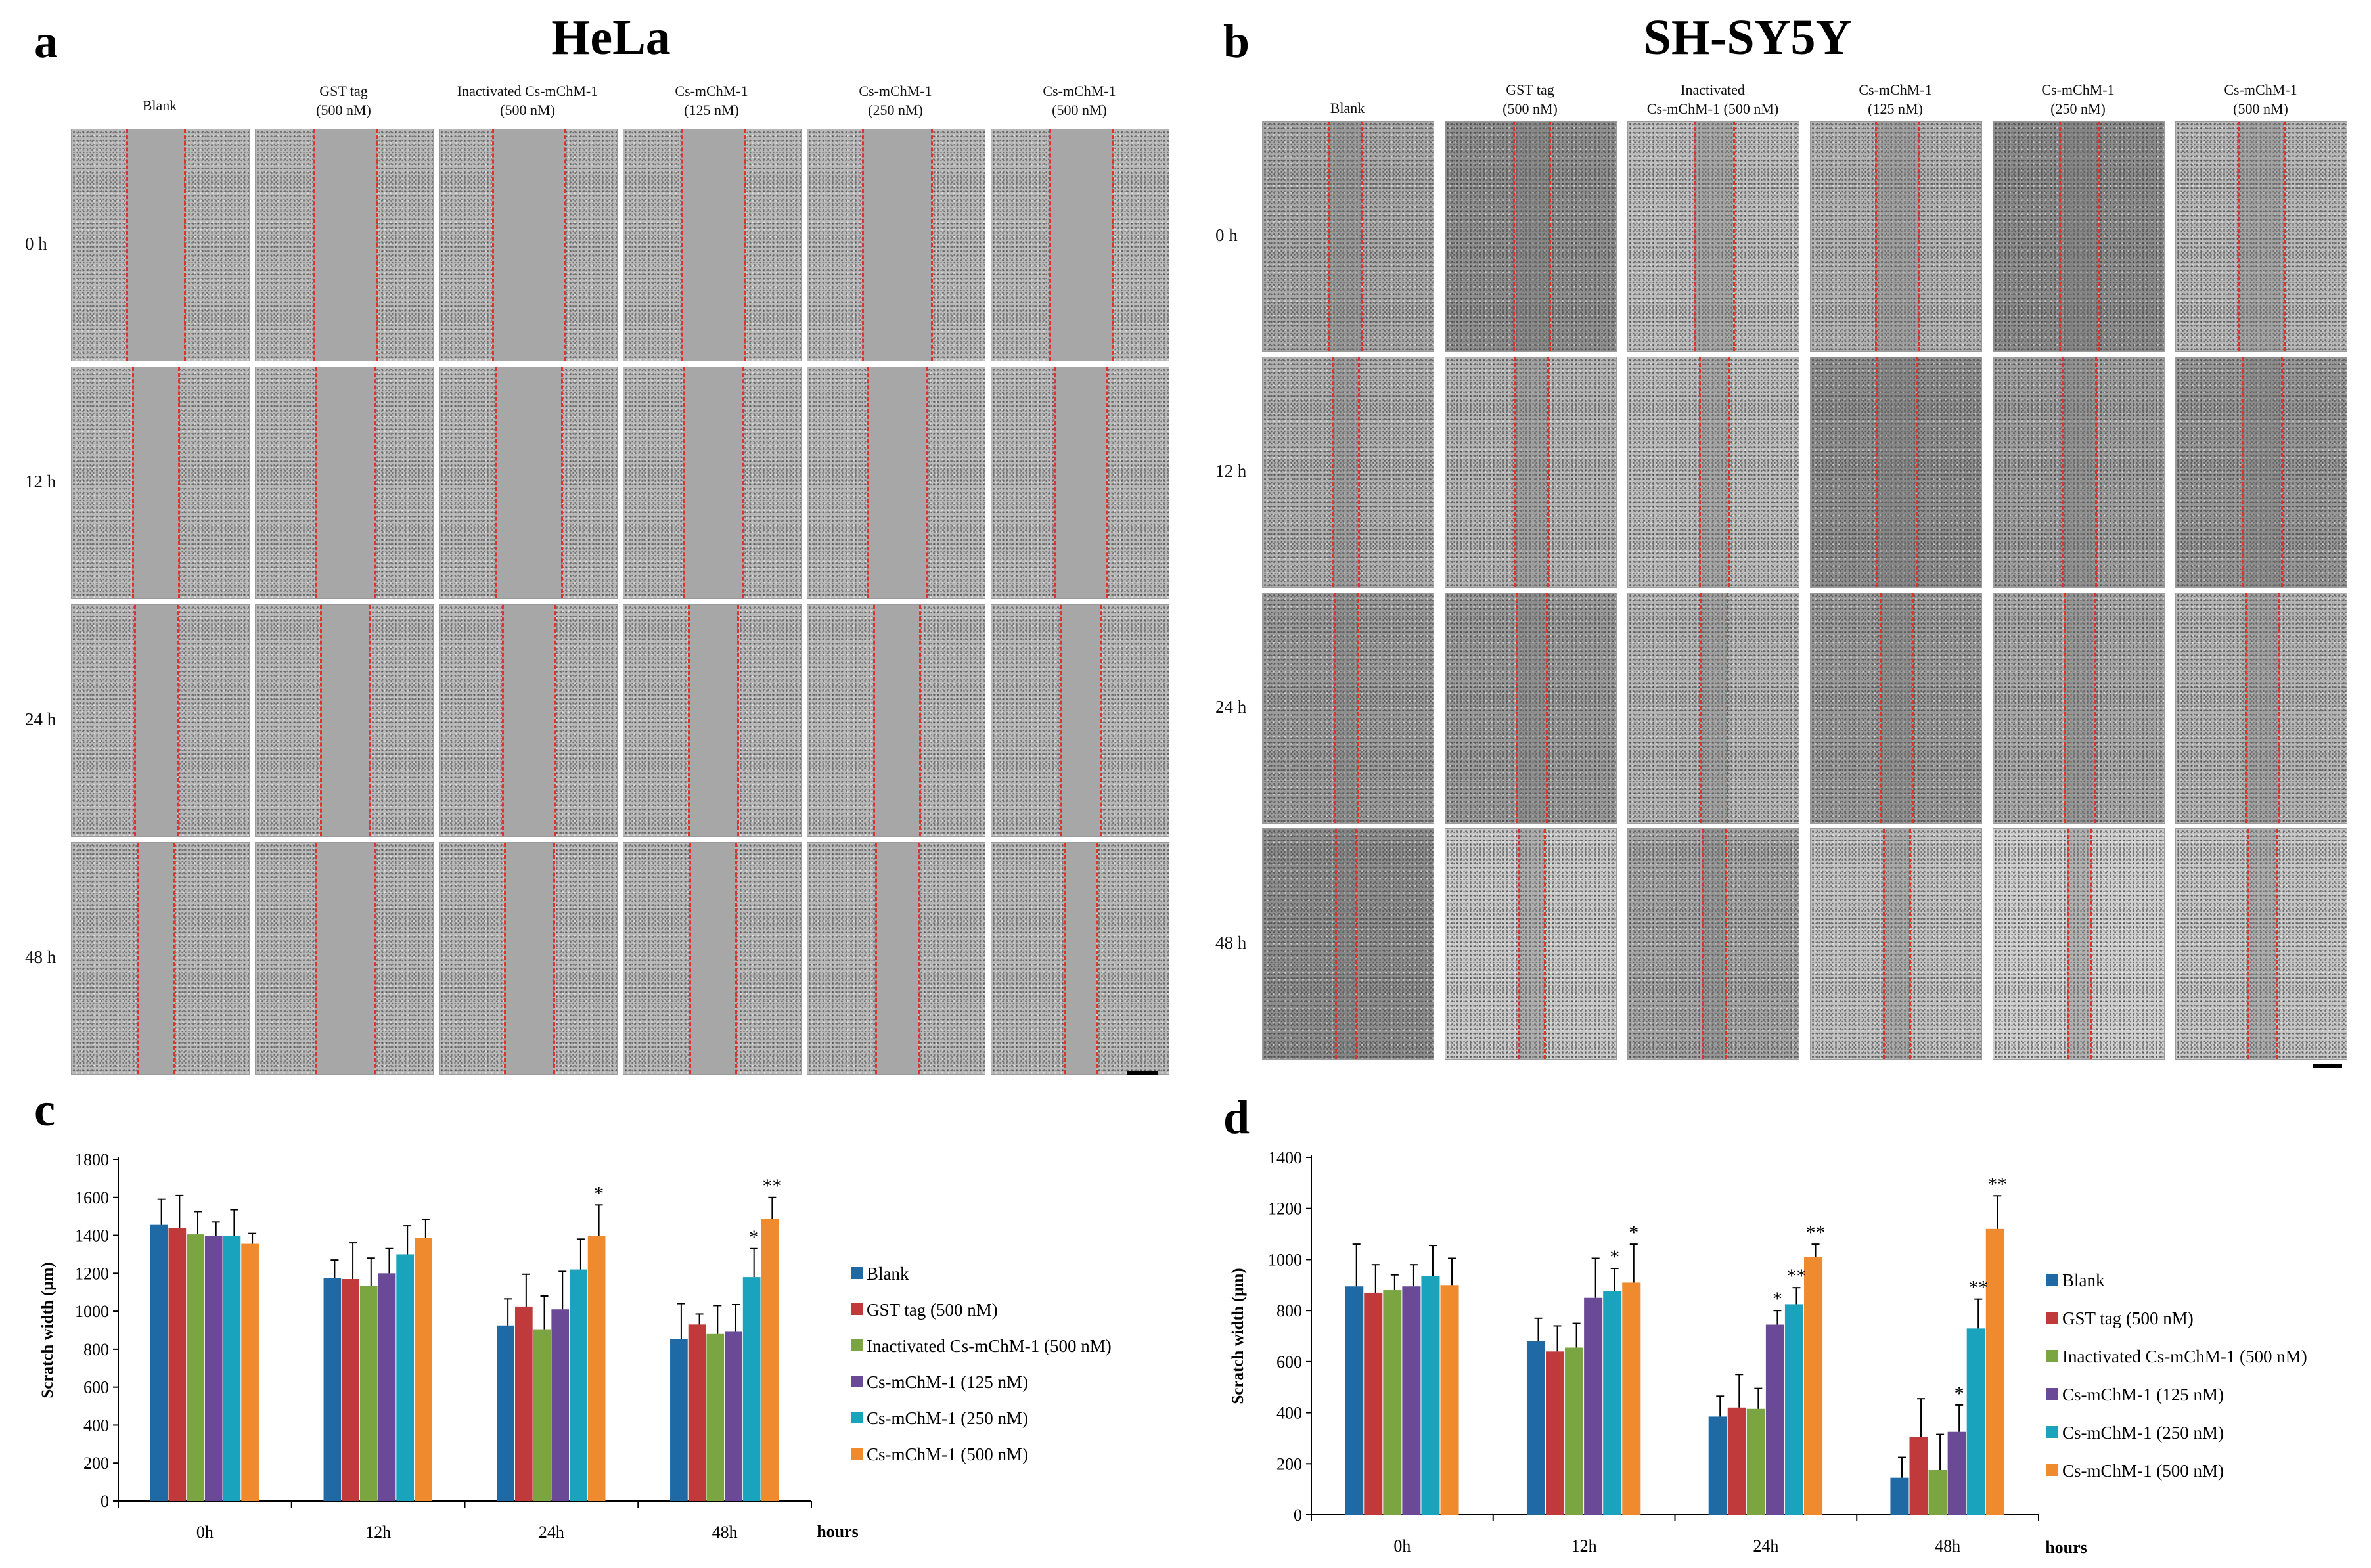 Image resolution: width=2371 pixels, height=1568 pixels. Describe the element at coordinates (1289, 1310) in the screenshot. I see `y-tick-label: 800` at that location.